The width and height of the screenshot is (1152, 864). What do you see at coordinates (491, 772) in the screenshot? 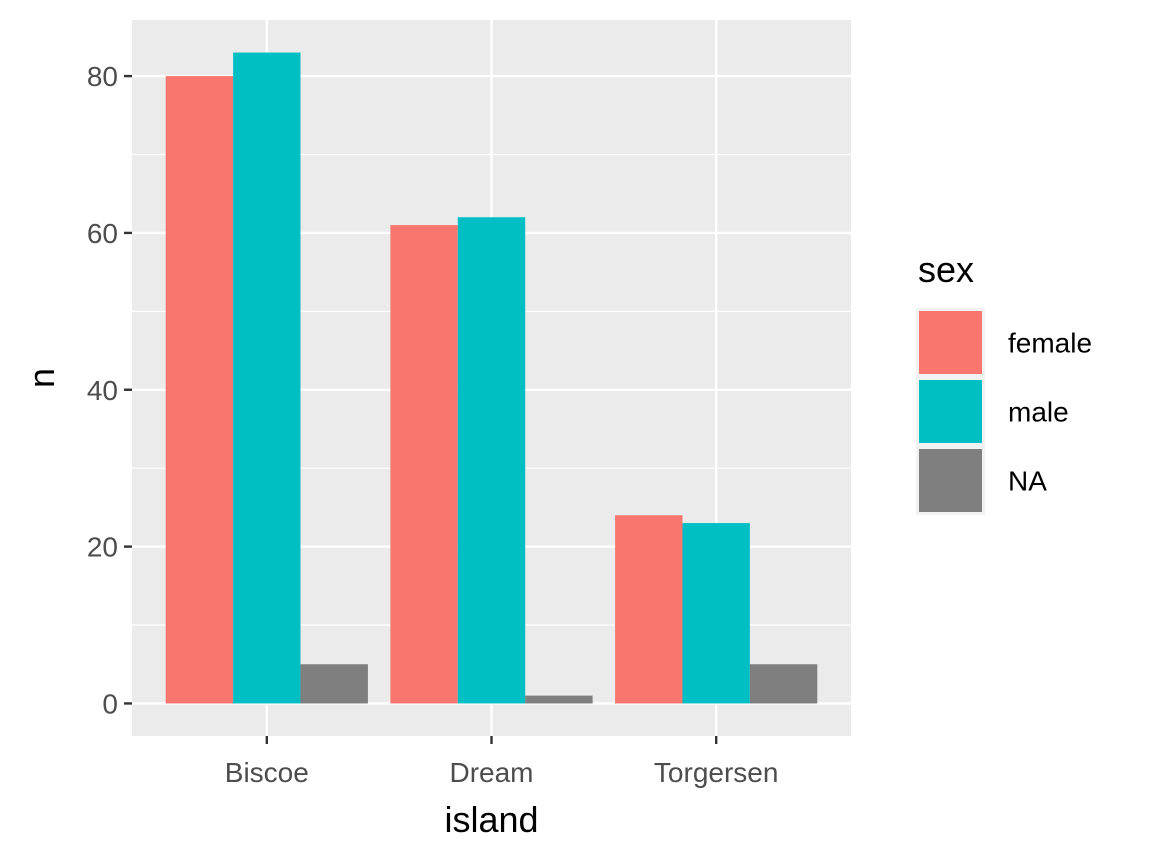
I see `x-tick-label: Dream` at bounding box center [491, 772].